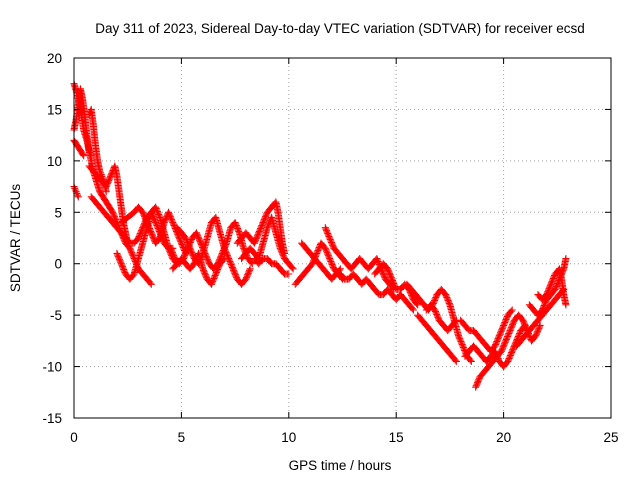 The image size is (640, 480). Describe the element at coordinates (74, 437) in the screenshot. I see `x-tick-label: 0` at that location.